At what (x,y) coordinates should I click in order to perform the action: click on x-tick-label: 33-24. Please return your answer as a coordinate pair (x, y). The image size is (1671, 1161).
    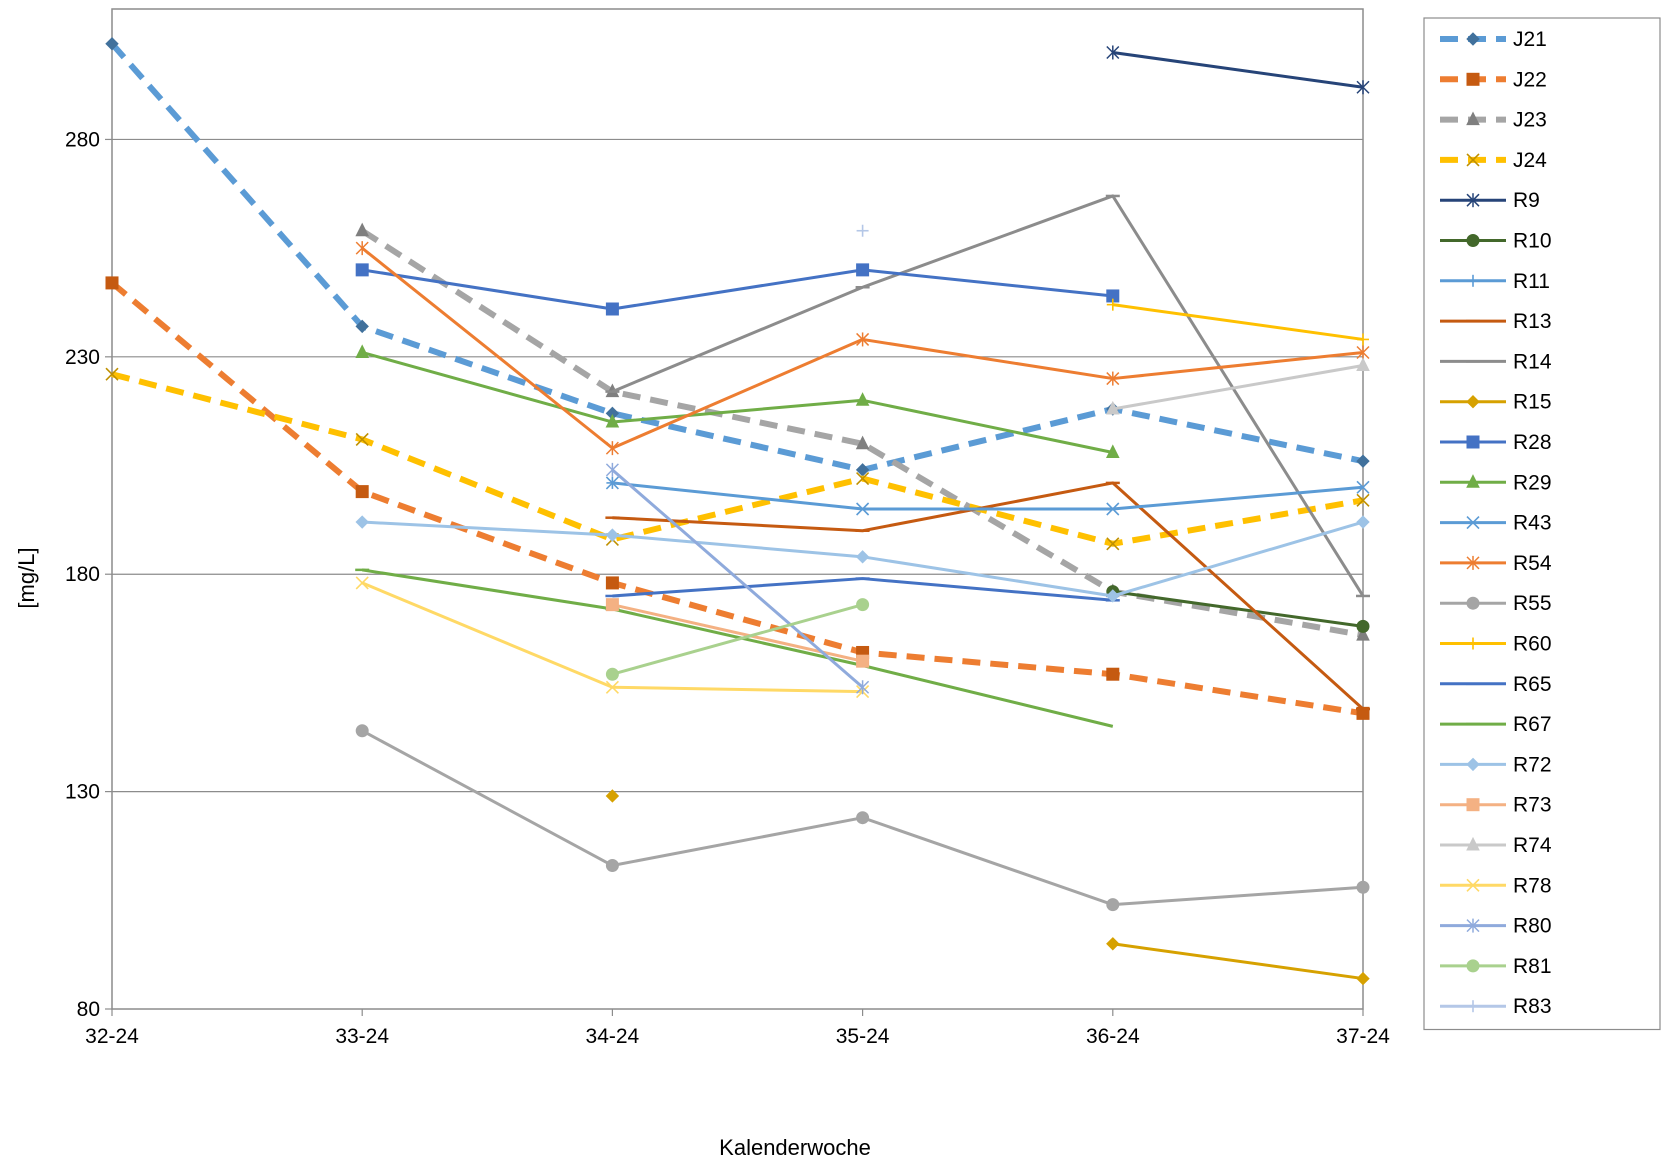
    Looking at the image, I should click on (362, 1036).